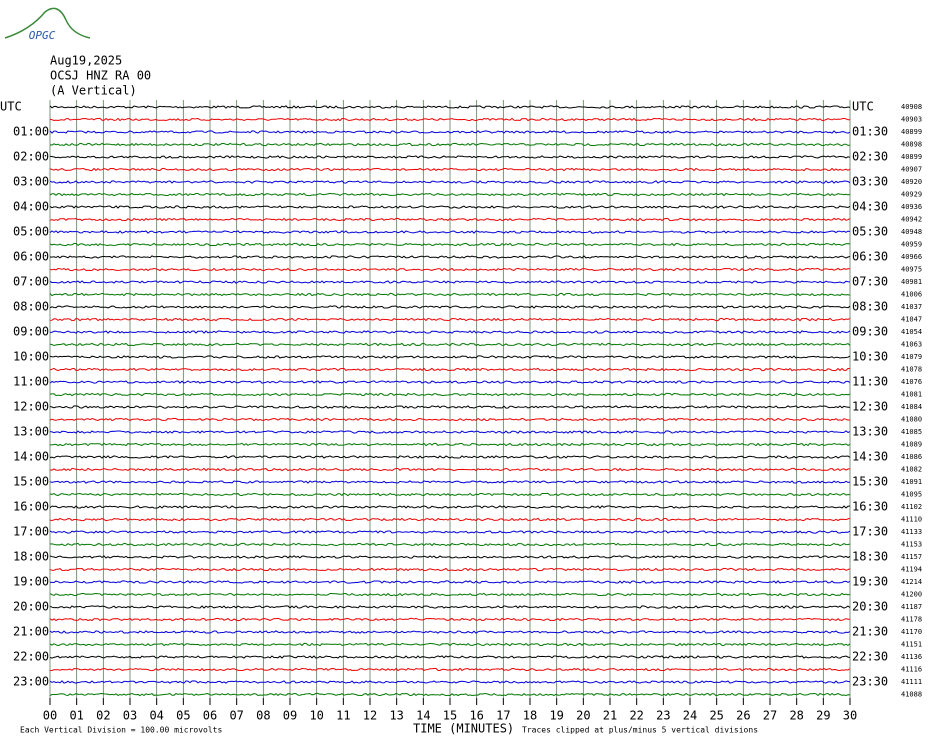  What do you see at coordinates (911, 670) in the screenshot?
I see `count: 41116` at bounding box center [911, 670].